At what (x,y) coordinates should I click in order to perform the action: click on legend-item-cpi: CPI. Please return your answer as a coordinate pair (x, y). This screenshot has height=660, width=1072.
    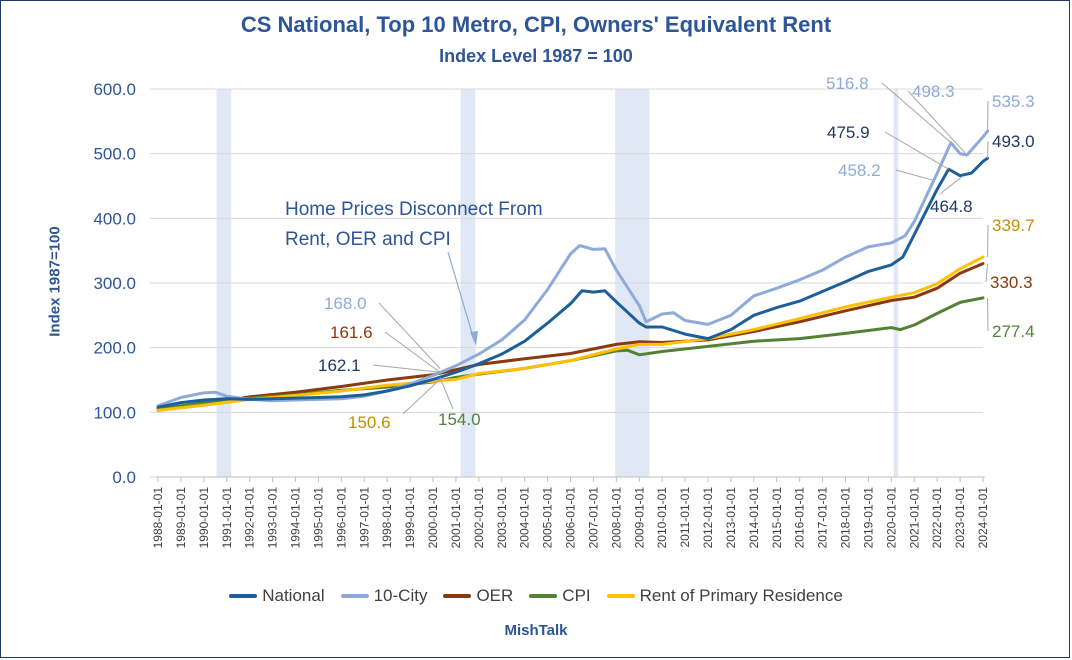
    Looking at the image, I should click on (559, 596).